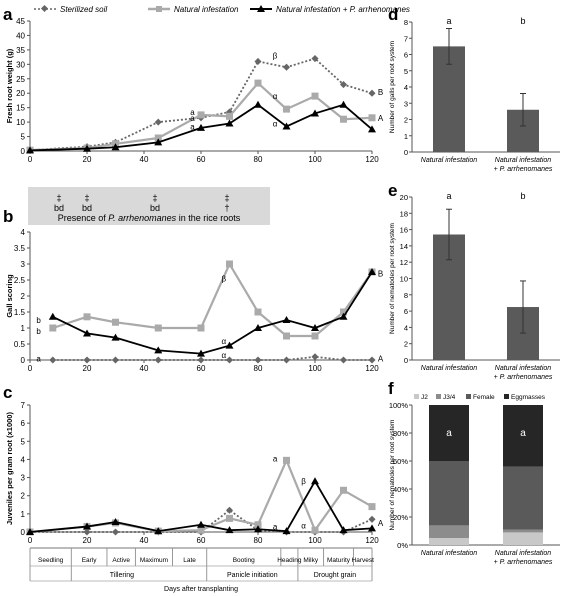  Describe the element at coordinates (404, 197) in the screenshot. I see `y-tick-label: 20` at that location.